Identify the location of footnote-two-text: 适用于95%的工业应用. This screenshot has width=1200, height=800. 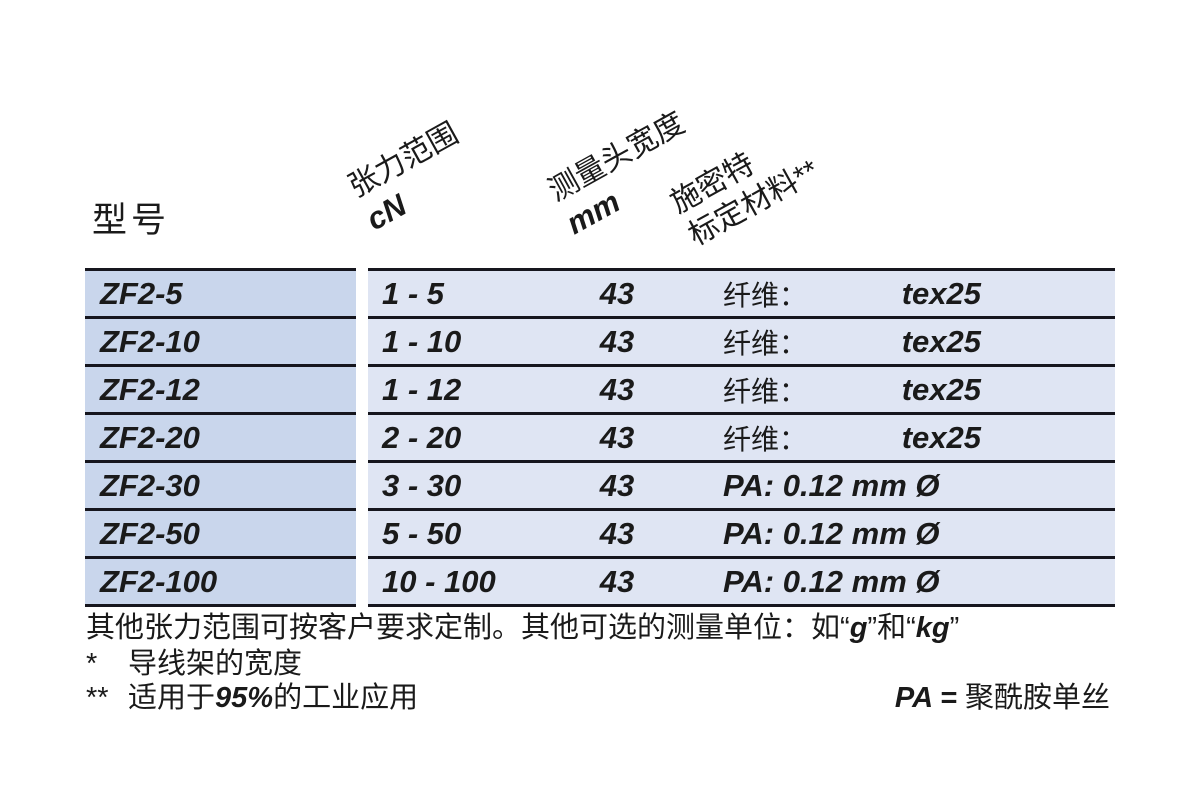
(273, 698).